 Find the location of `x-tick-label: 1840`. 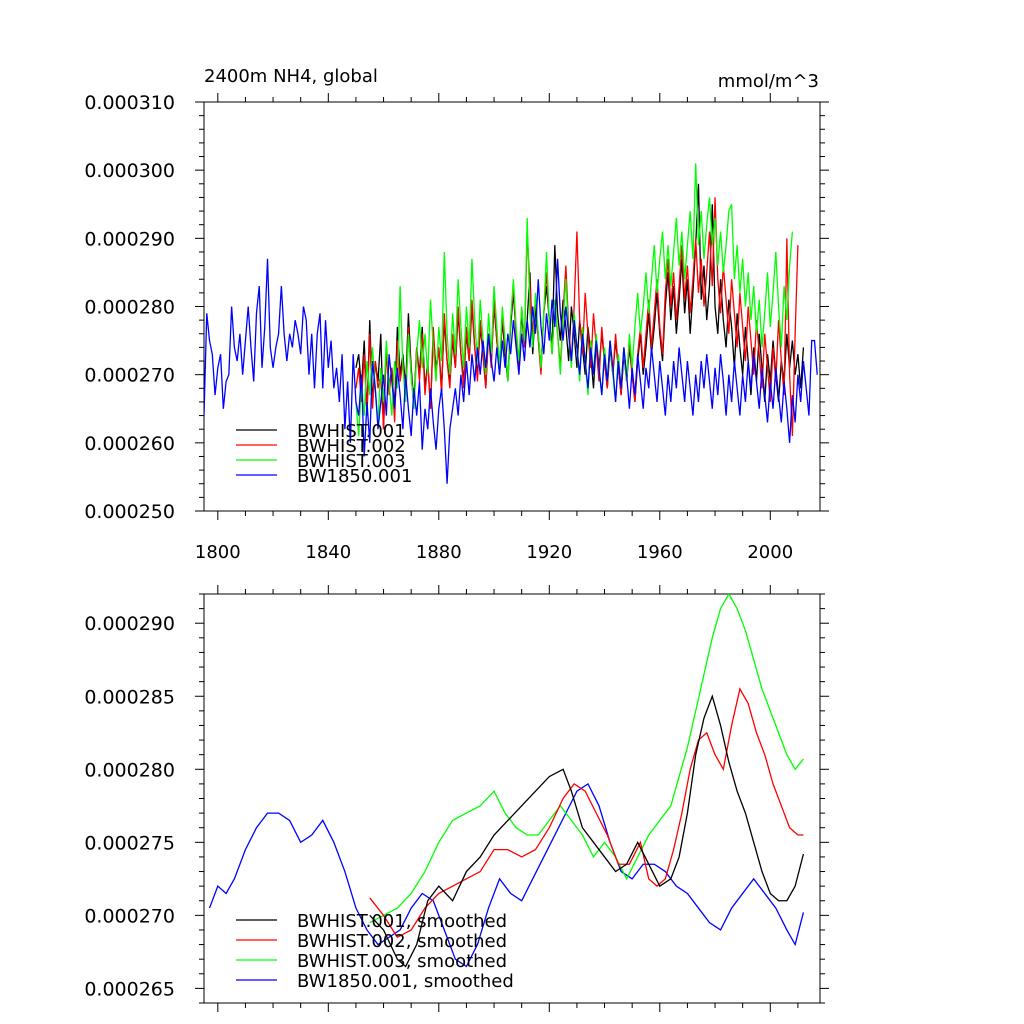

x-tick-label: 1840 is located at coordinates (328, 552).